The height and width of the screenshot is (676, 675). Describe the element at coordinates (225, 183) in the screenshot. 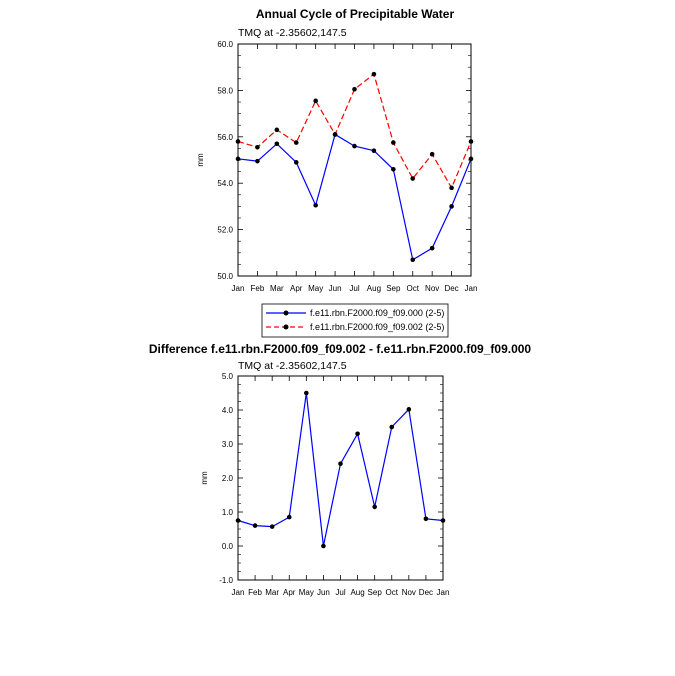

I see `chart1-ytick-label: 54.0` at that location.